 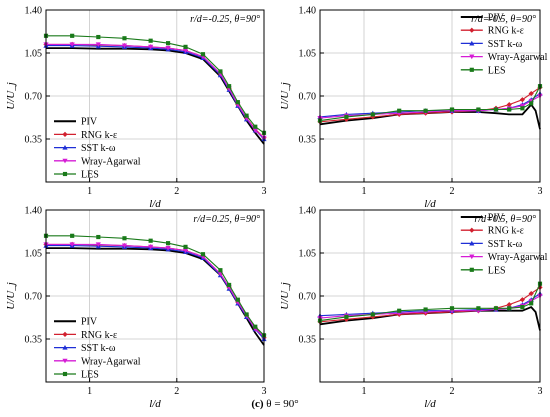 I want to click on series-line-les, so click(x=155, y=84).